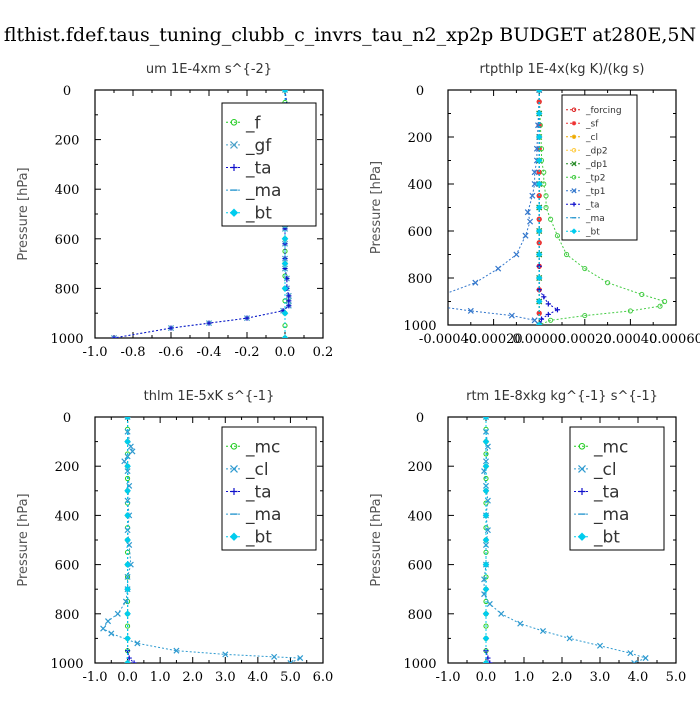 The image size is (700, 705). What do you see at coordinates (257, 470) in the screenshot?
I see `legend-label: _cl` at bounding box center [257, 470].